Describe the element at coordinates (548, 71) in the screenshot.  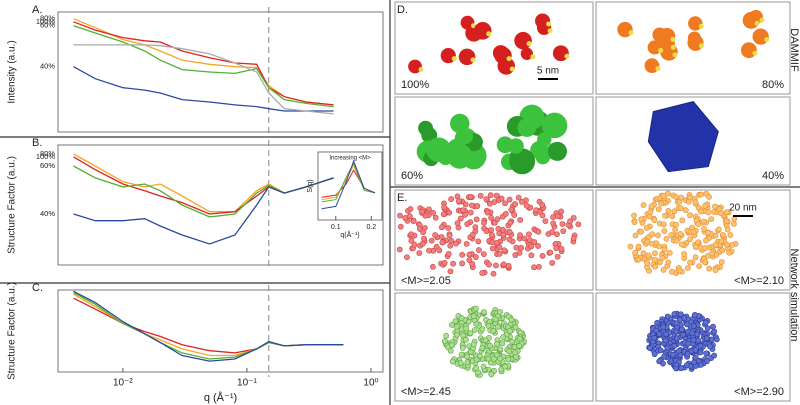
I see `scale-bar-label: 5 nm` at that location.